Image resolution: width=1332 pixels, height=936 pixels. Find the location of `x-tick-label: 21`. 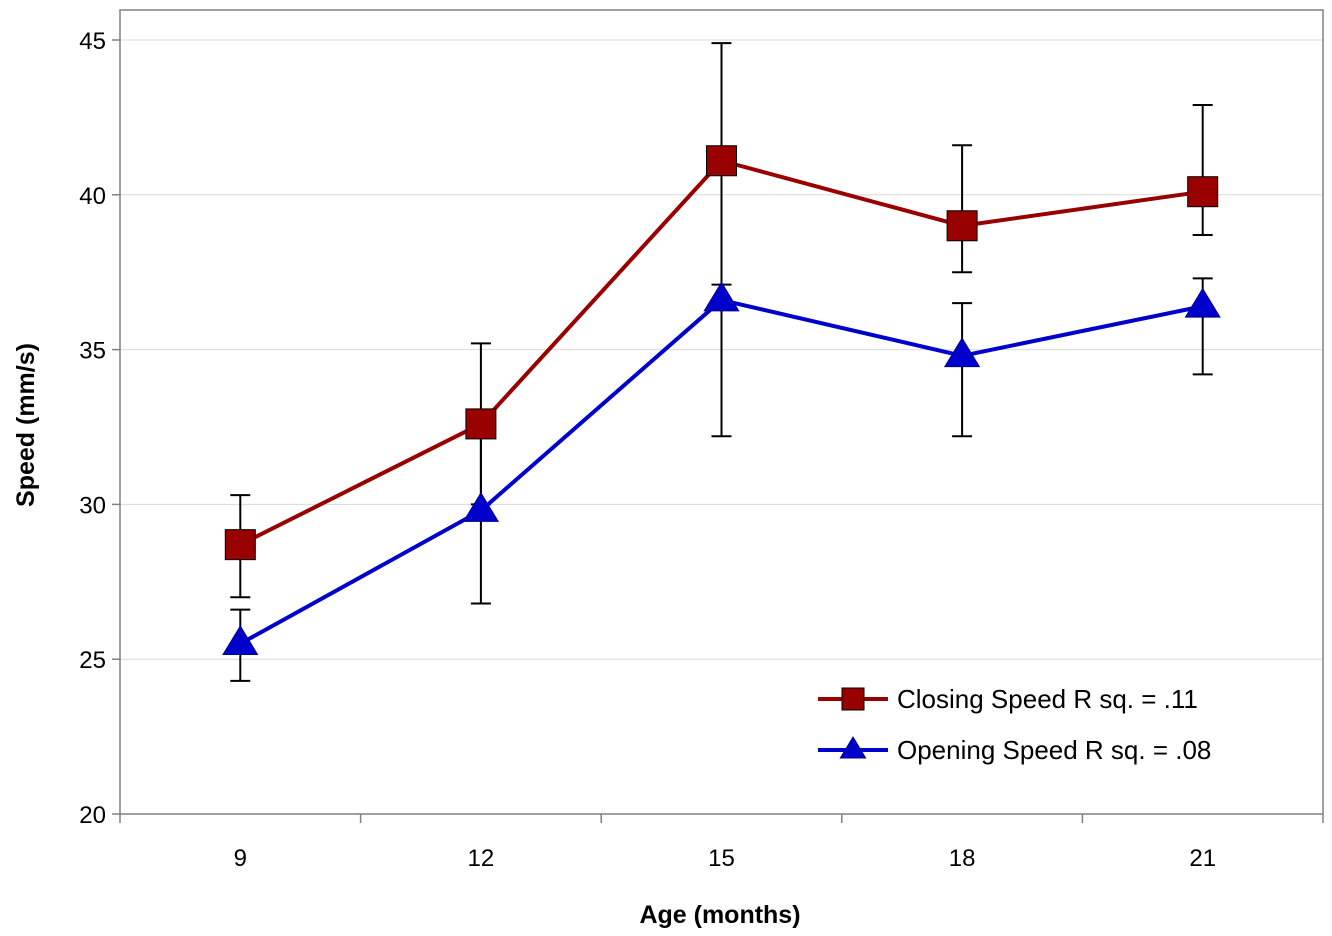

x-tick-label: 21 is located at coordinates (1202, 858).